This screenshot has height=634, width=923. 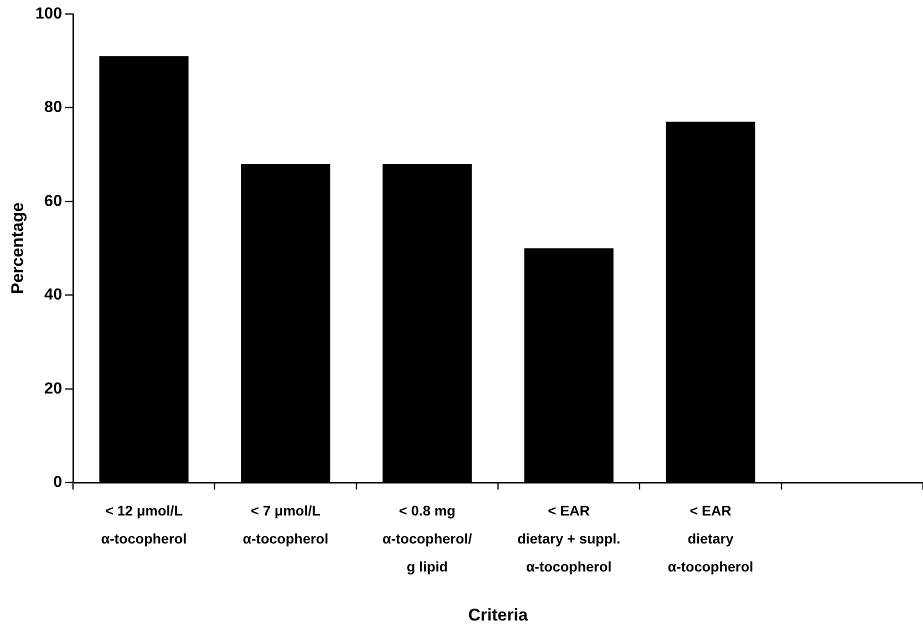 What do you see at coordinates (53, 389) in the screenshot?
I see `y-tick-label: 20` at bounding box center [53, 389].